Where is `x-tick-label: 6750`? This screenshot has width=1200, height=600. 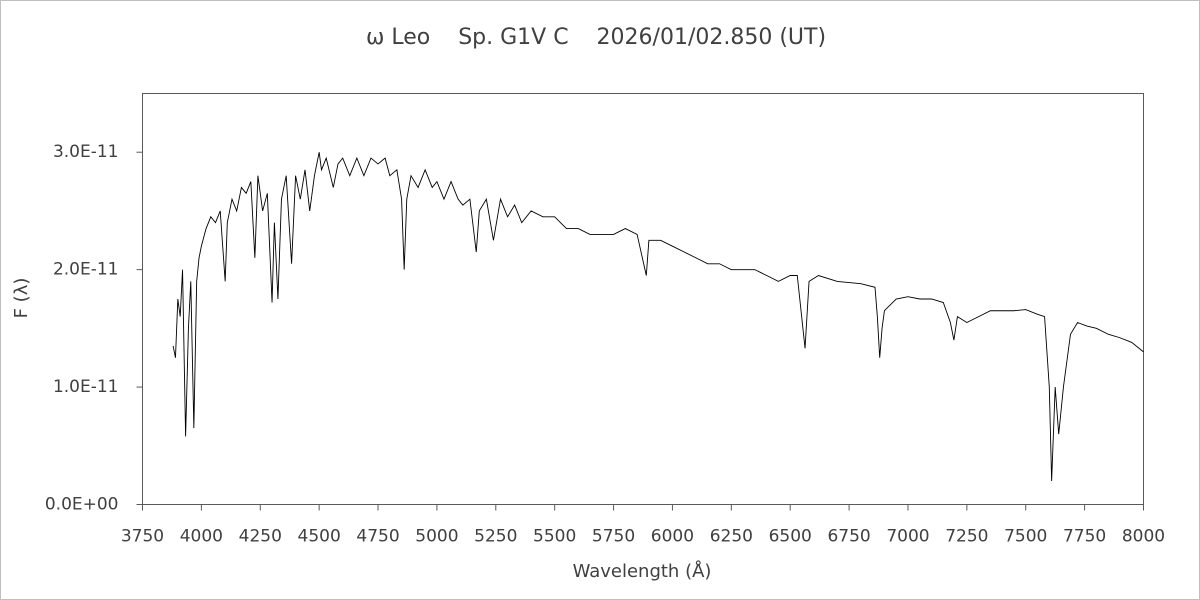 x-tick-label: 6750 is located at coordinates (848, 537).